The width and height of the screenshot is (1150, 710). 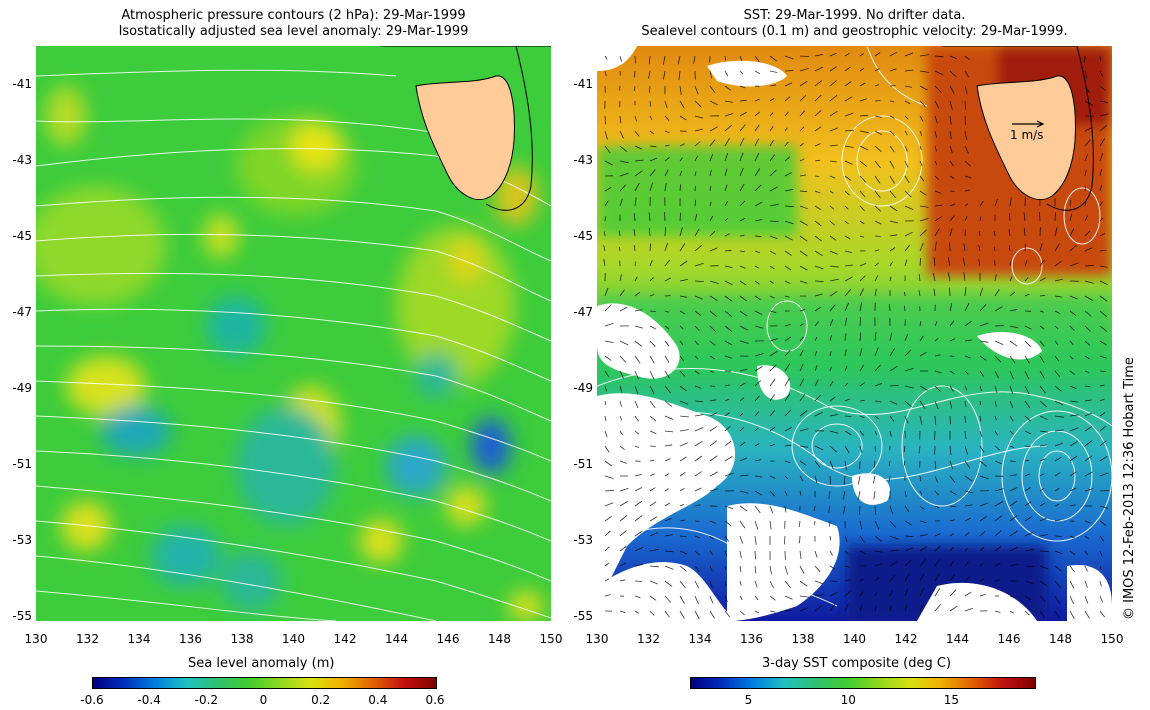 What do you see at coordinates (22, 160) in the screenshot?
I see `latitude-tick-label: -43` at bounding box center [22, 160].